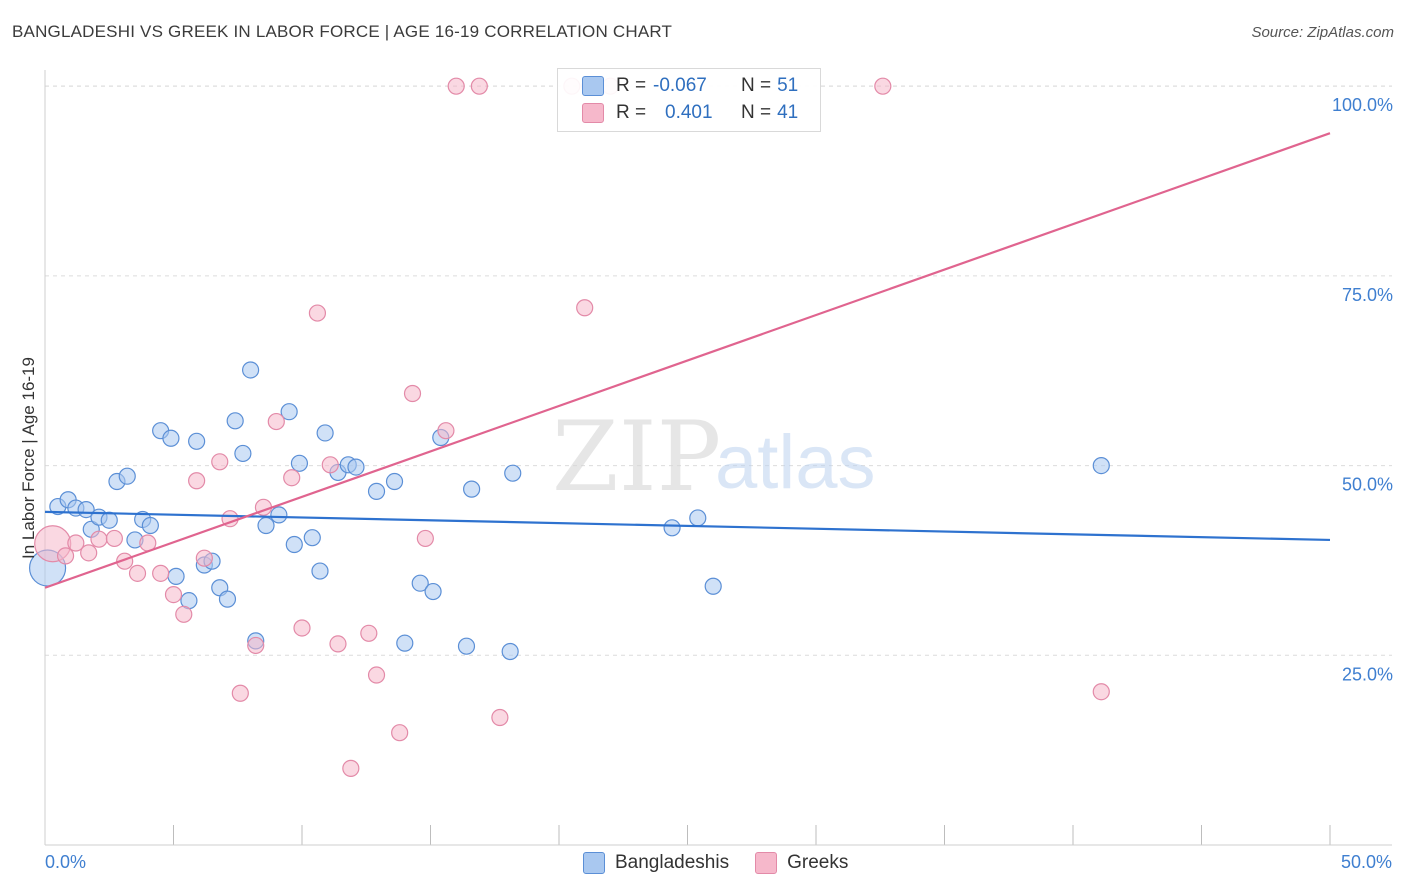  I want to click on watermark-atlas: atlas, so click(795, 462).